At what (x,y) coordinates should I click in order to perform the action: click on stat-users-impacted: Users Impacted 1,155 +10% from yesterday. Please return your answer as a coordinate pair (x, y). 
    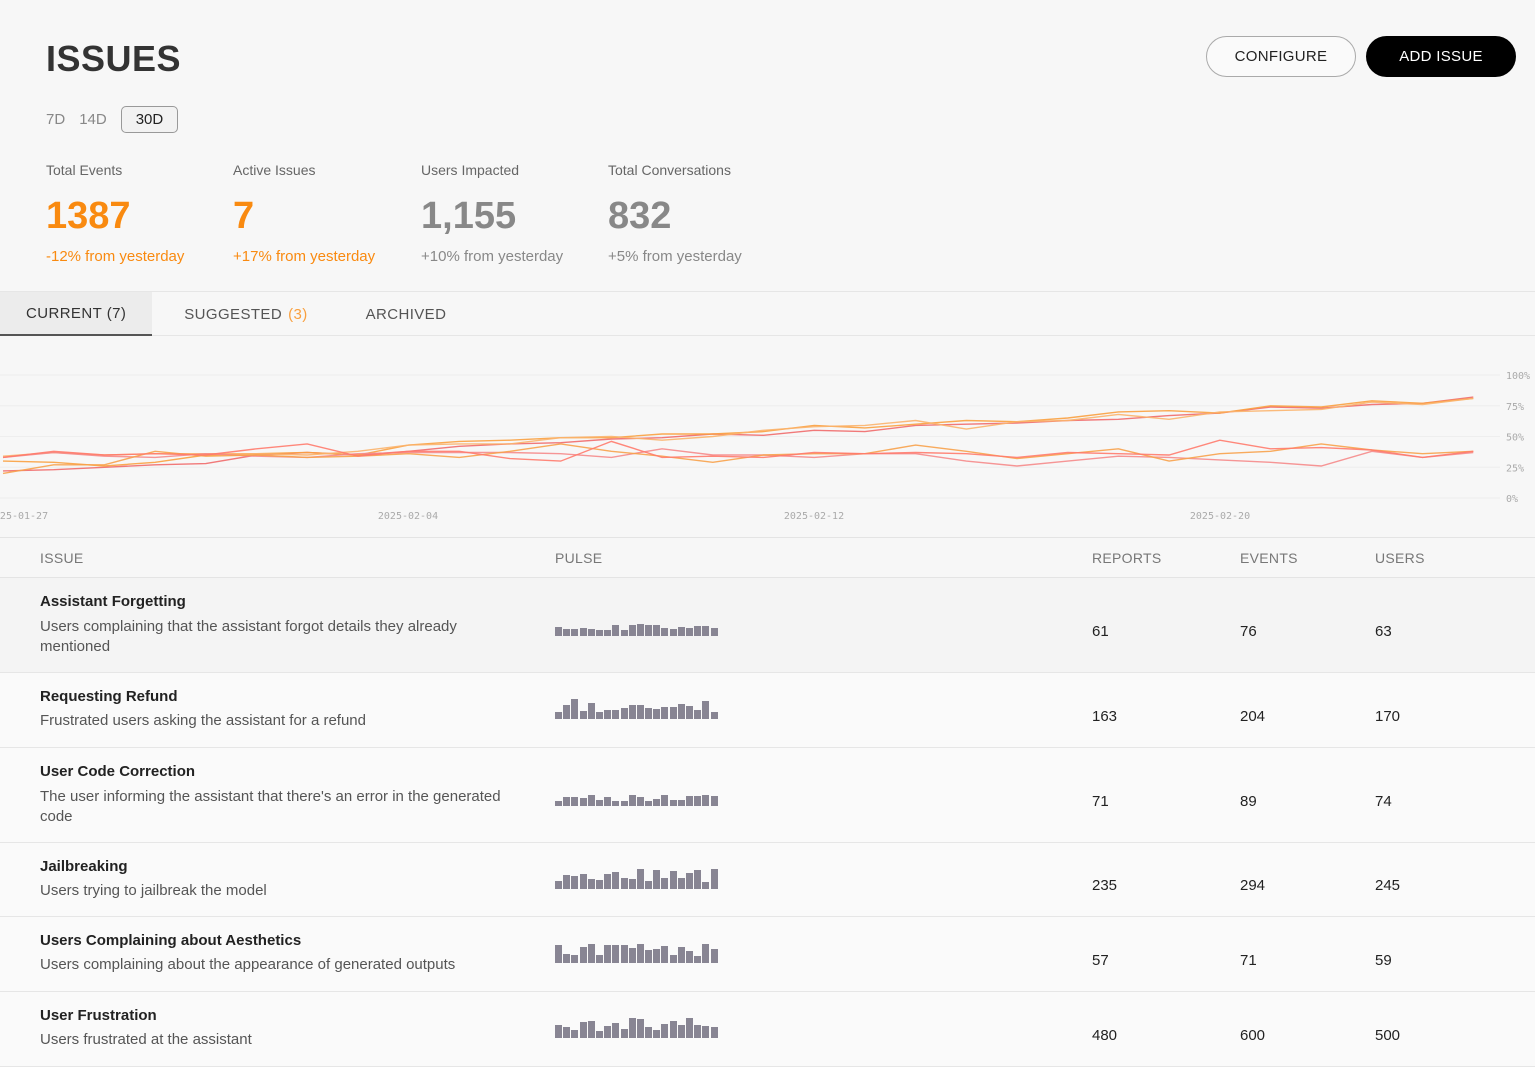
    Looking at the image, I should click on (492, 213).